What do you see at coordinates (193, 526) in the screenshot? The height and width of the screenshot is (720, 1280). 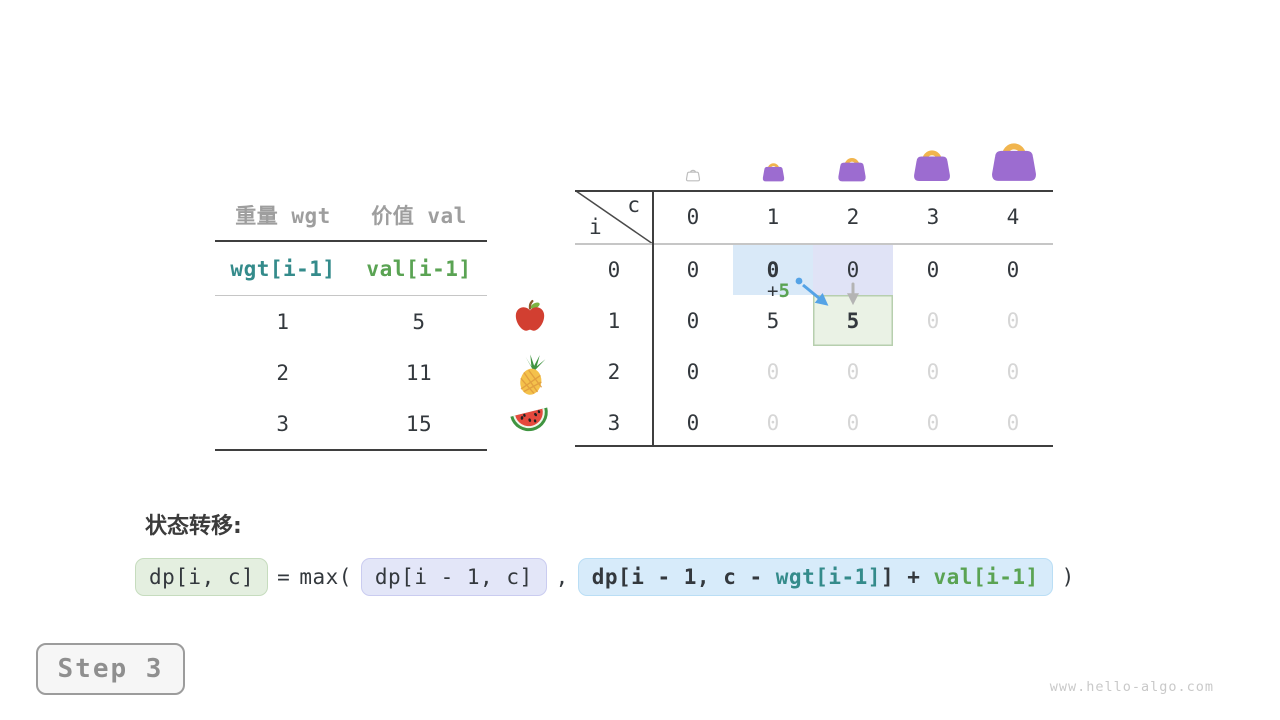 I see `transition-section-label: 状态转移:` at bounding box center [193, 526].